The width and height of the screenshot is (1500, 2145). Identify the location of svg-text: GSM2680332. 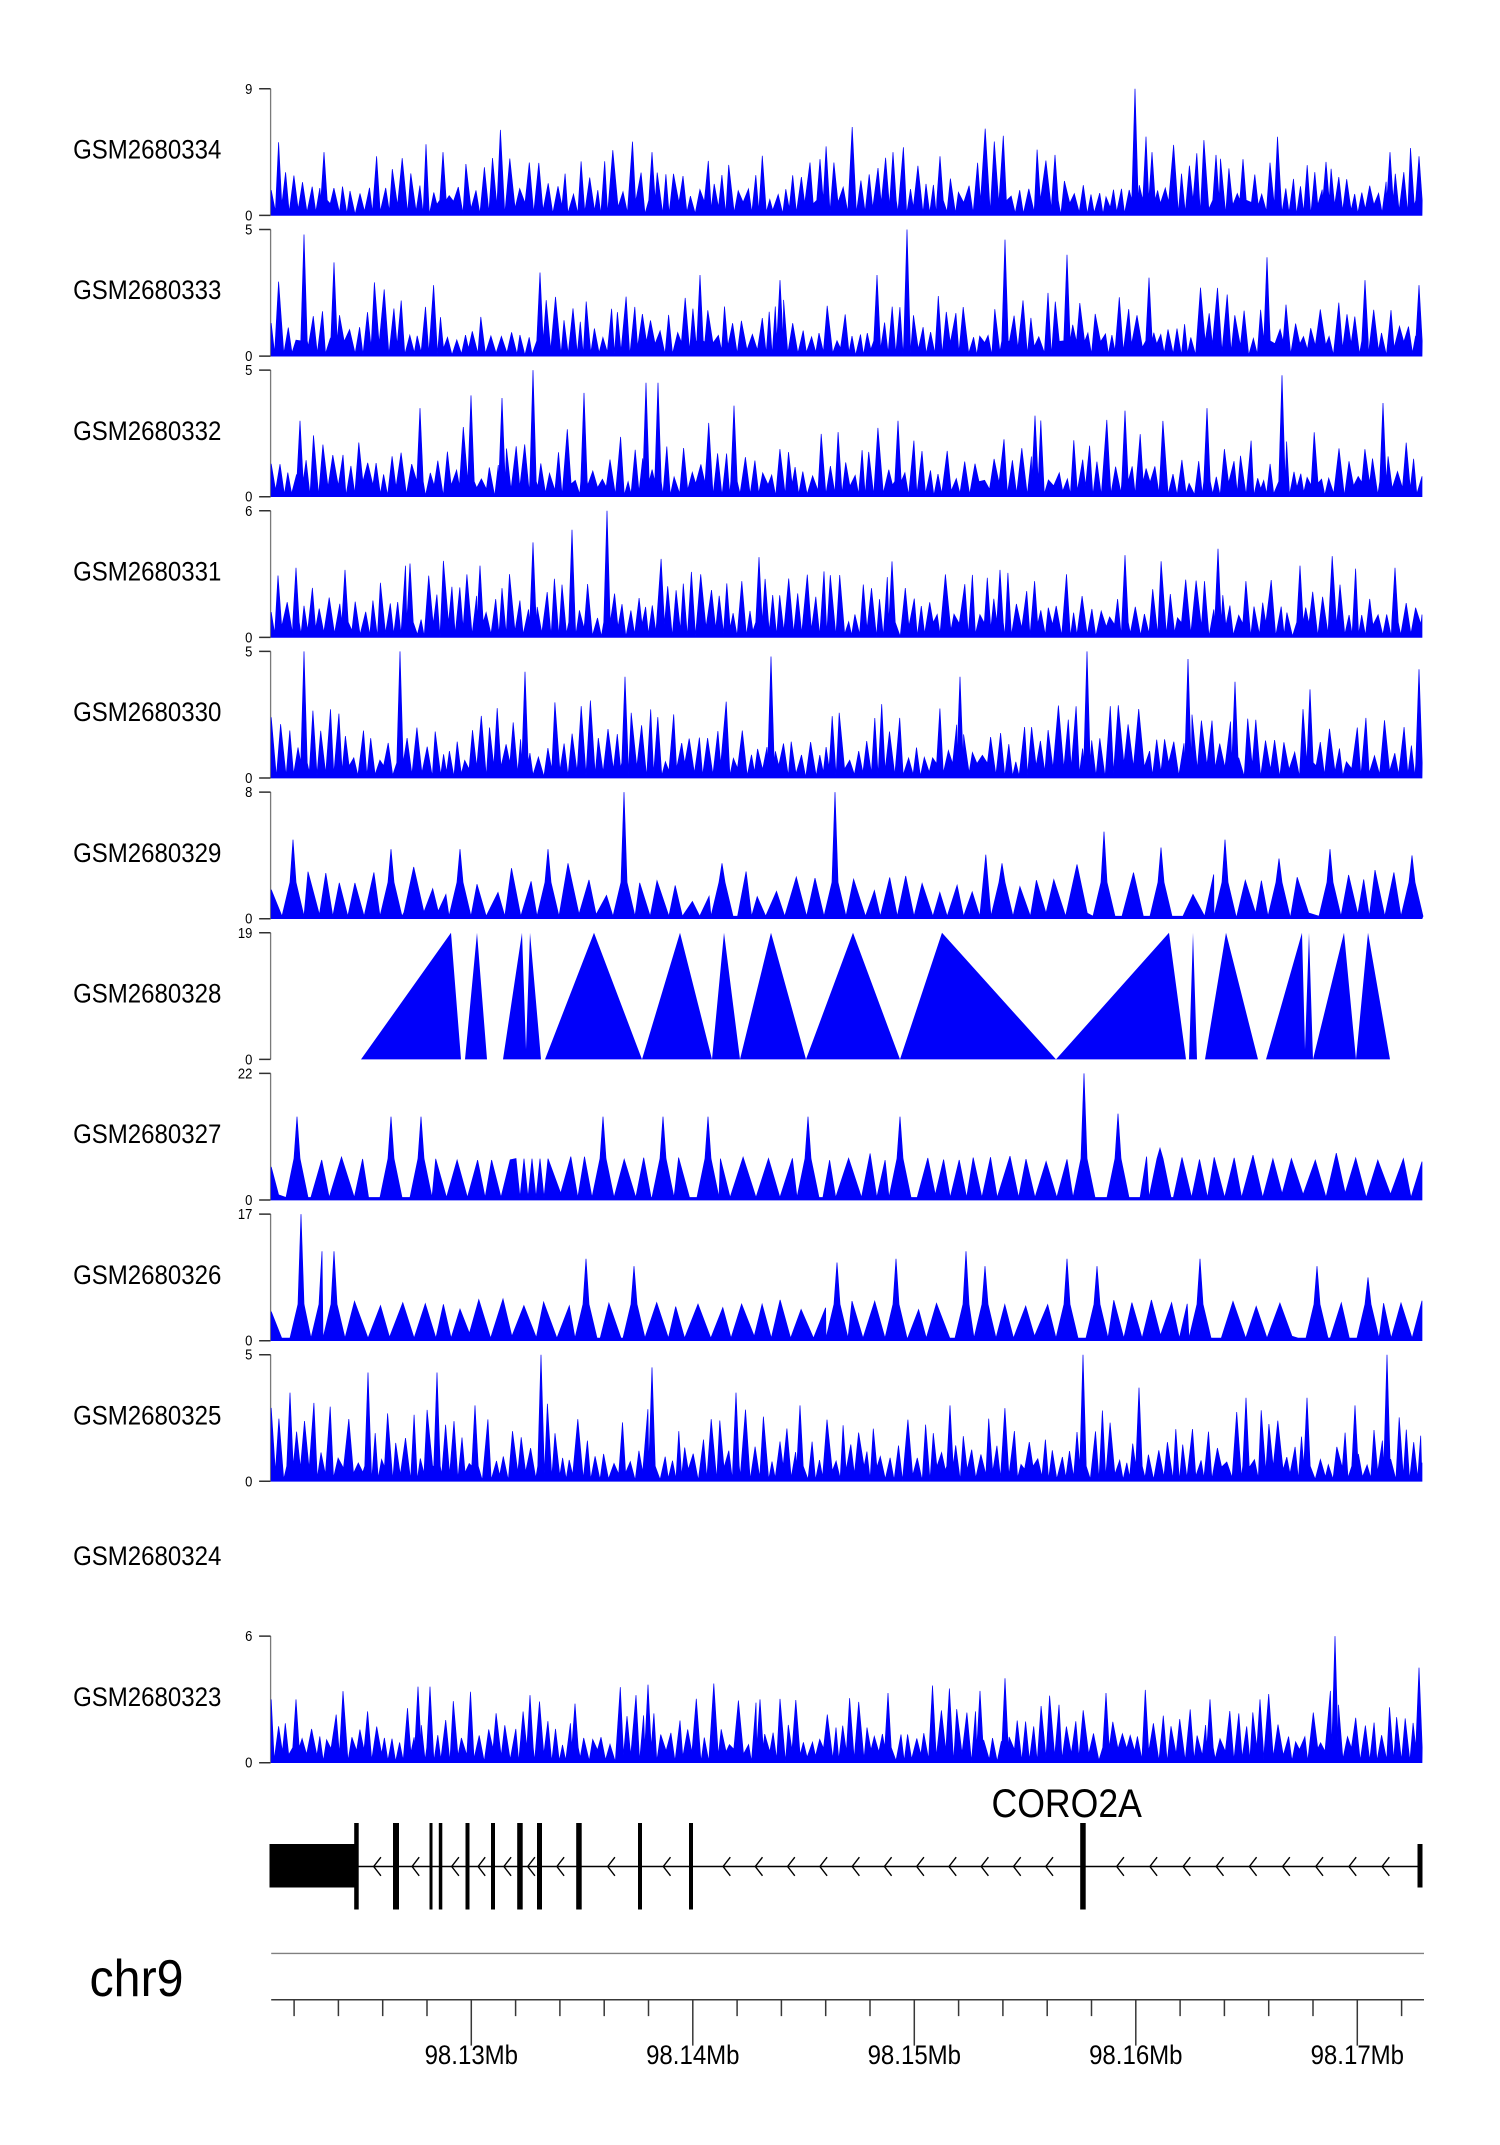
(147, 432).